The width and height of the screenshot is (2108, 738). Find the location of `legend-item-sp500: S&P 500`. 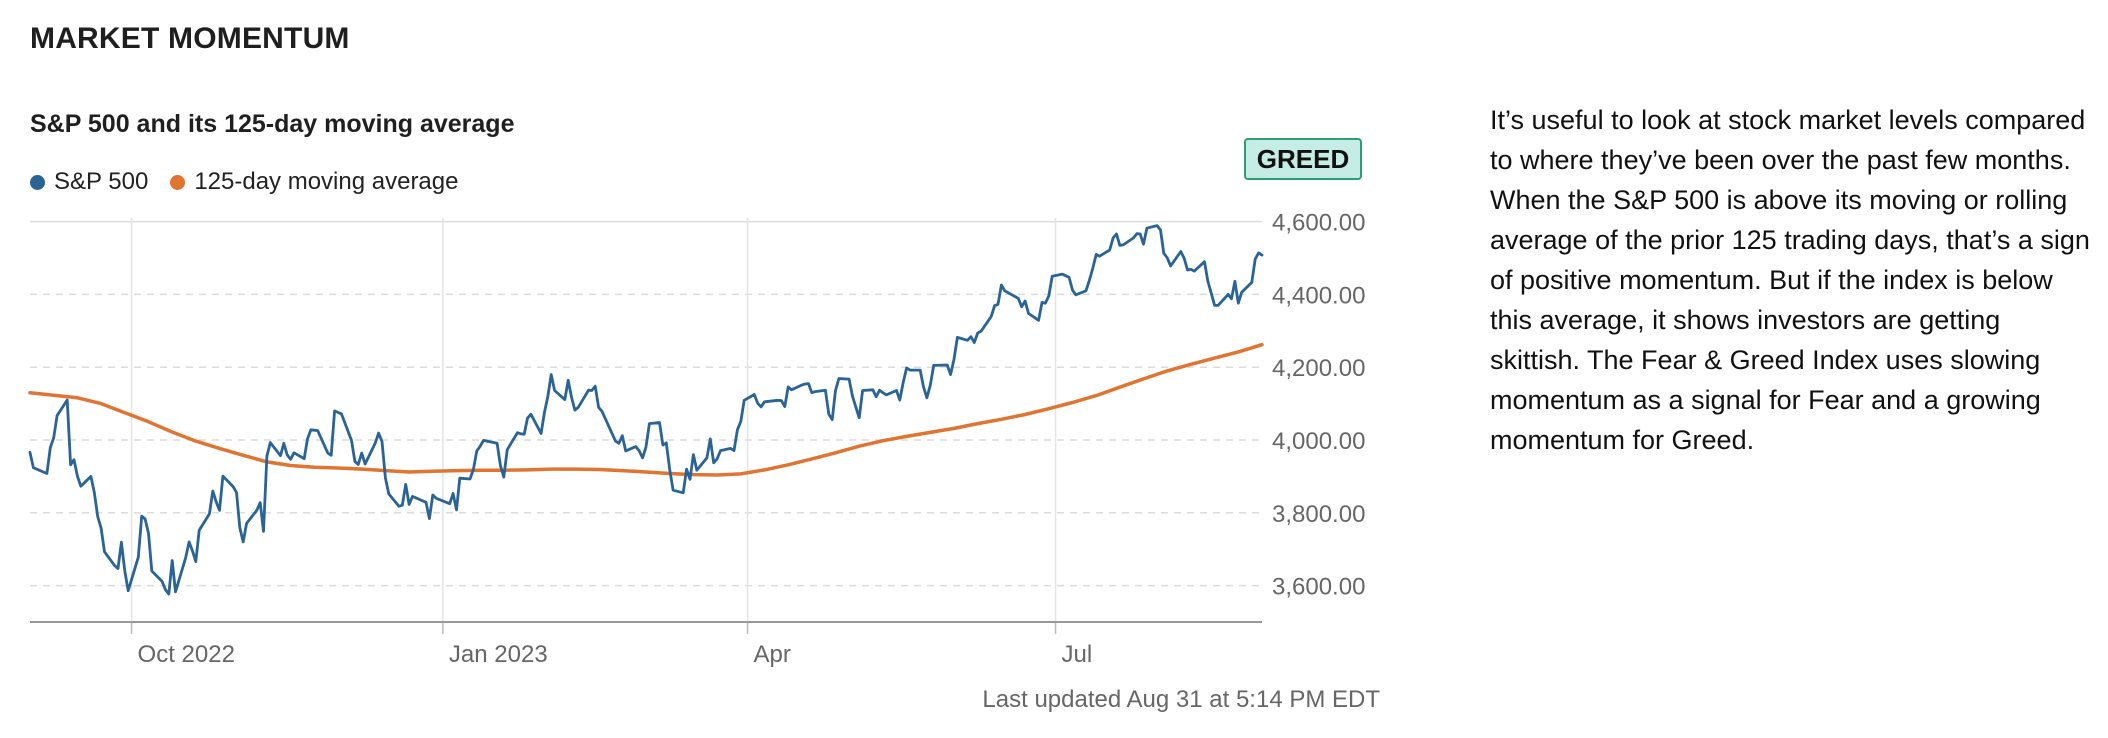

legend-item-sp500: S&P 500 is located at coordinates (89, 182).